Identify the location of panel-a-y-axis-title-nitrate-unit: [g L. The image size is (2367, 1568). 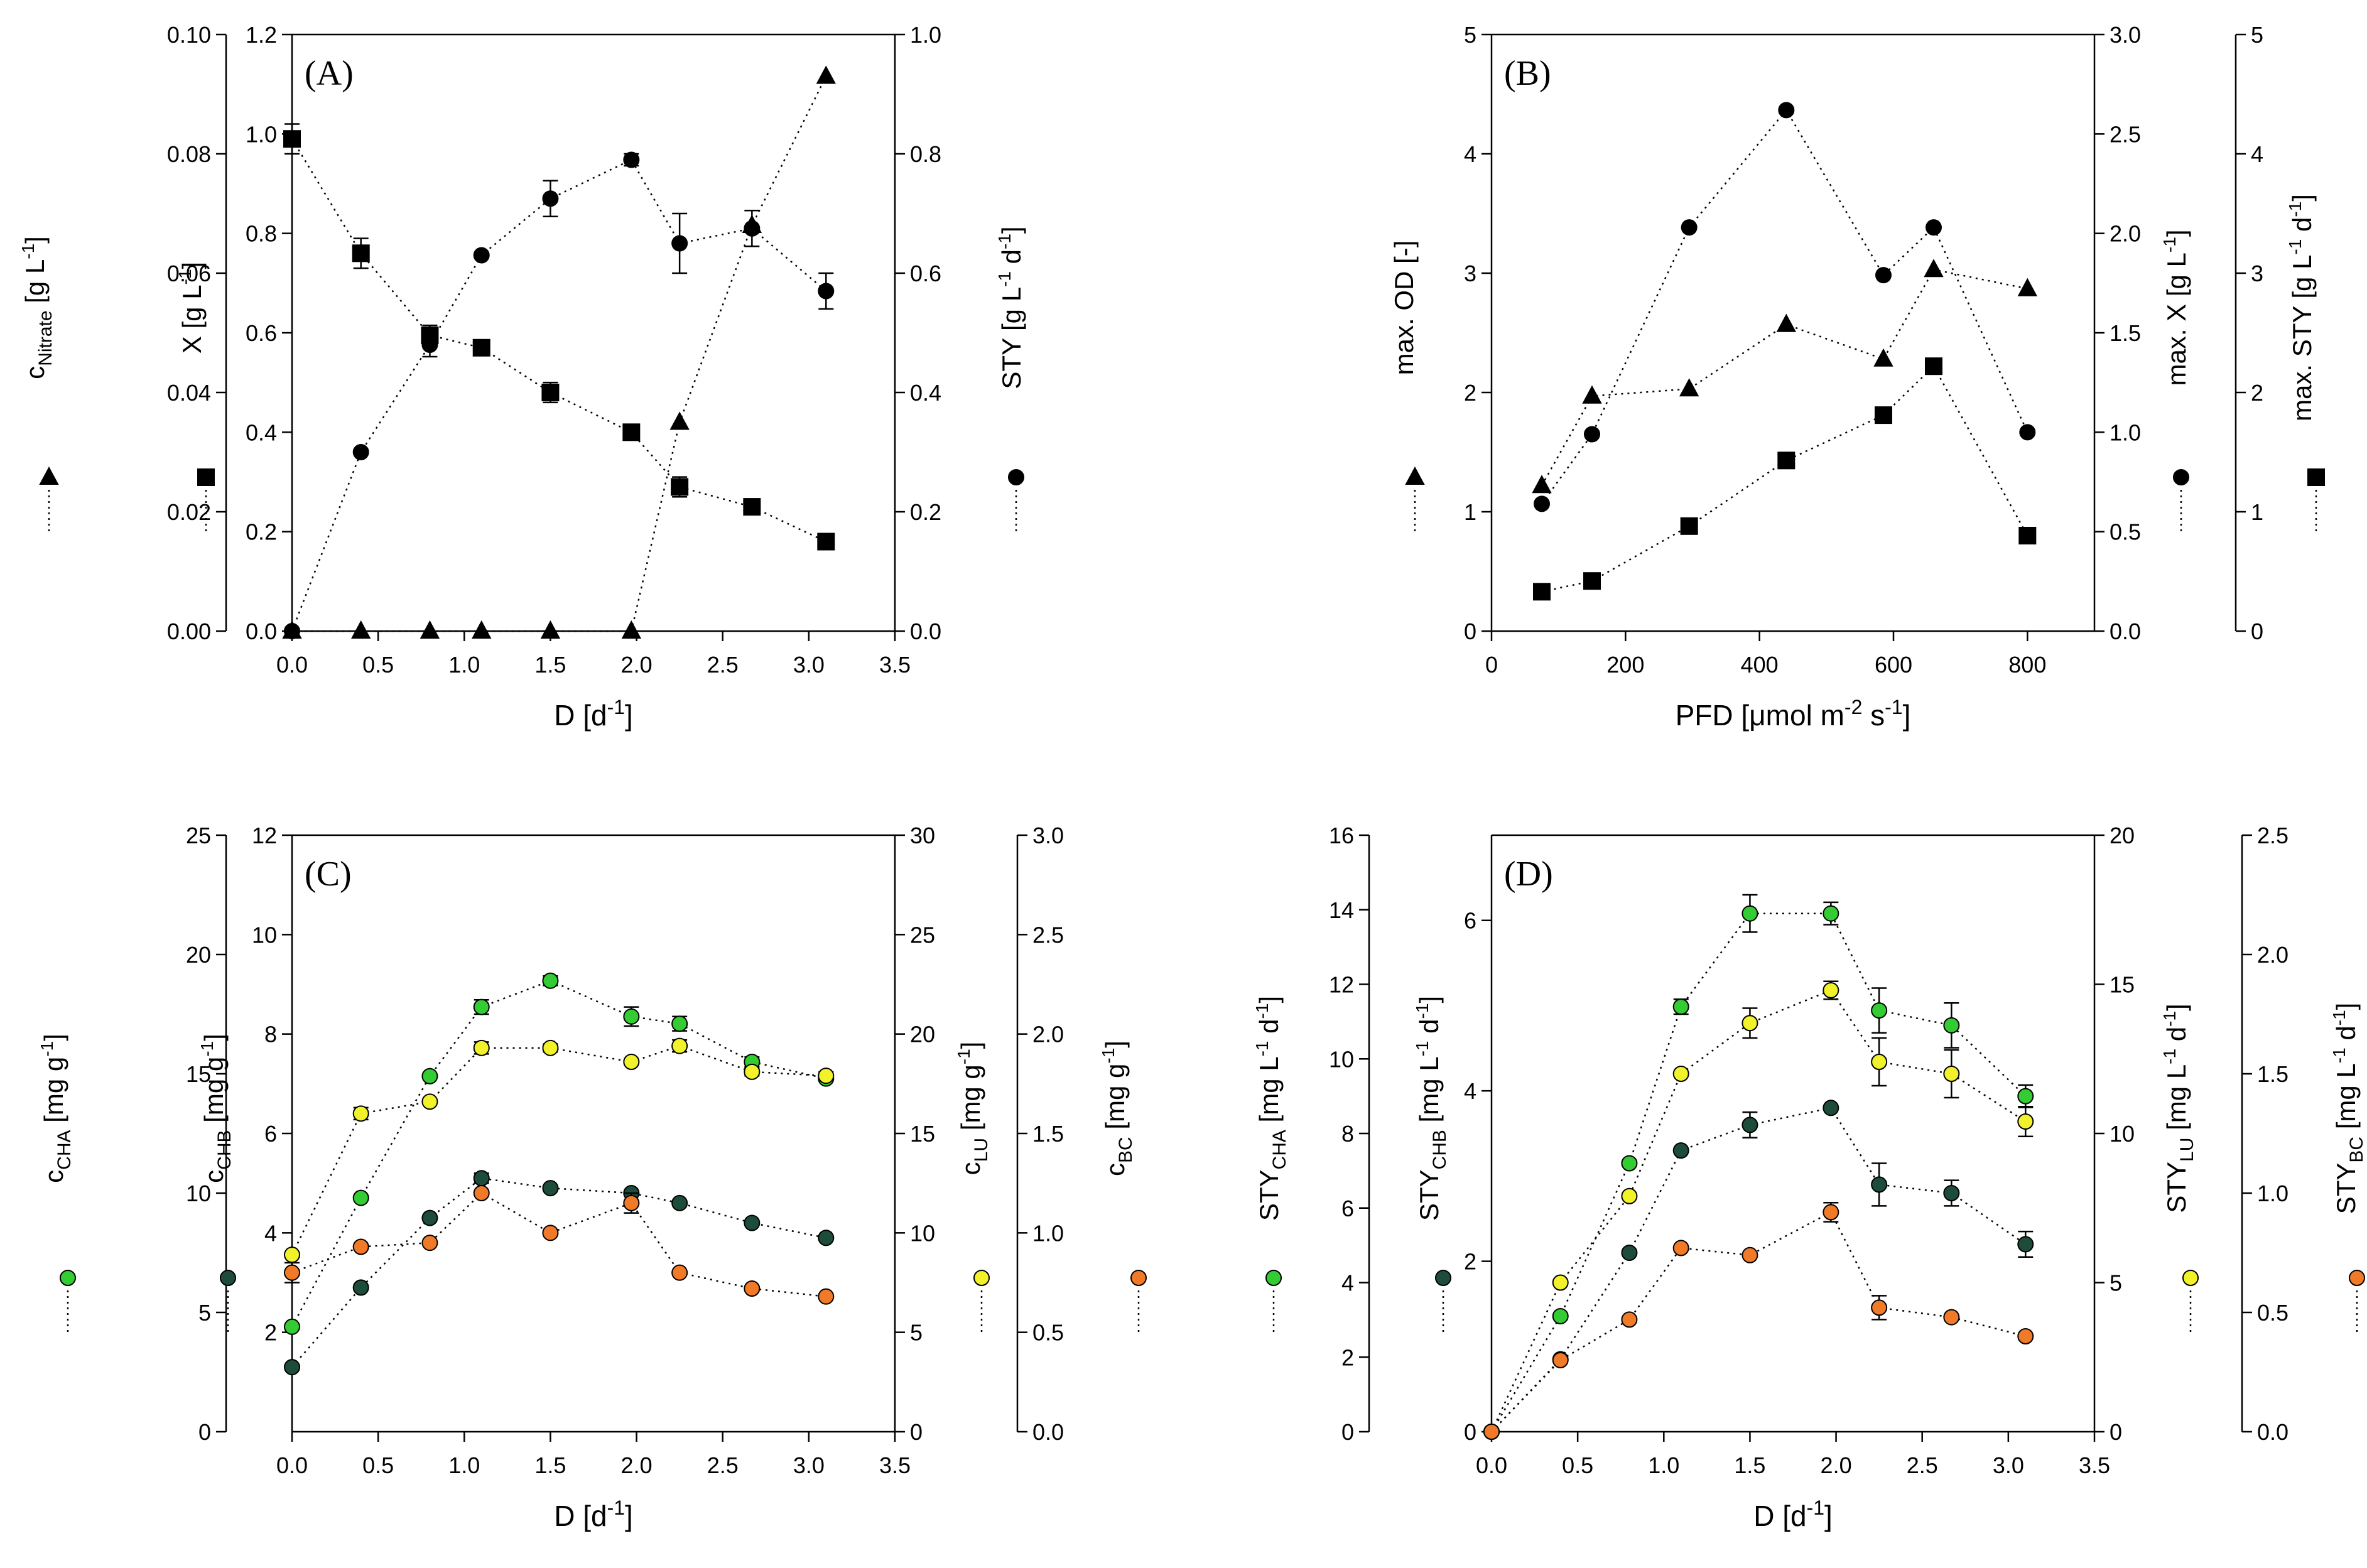
(35, 285).